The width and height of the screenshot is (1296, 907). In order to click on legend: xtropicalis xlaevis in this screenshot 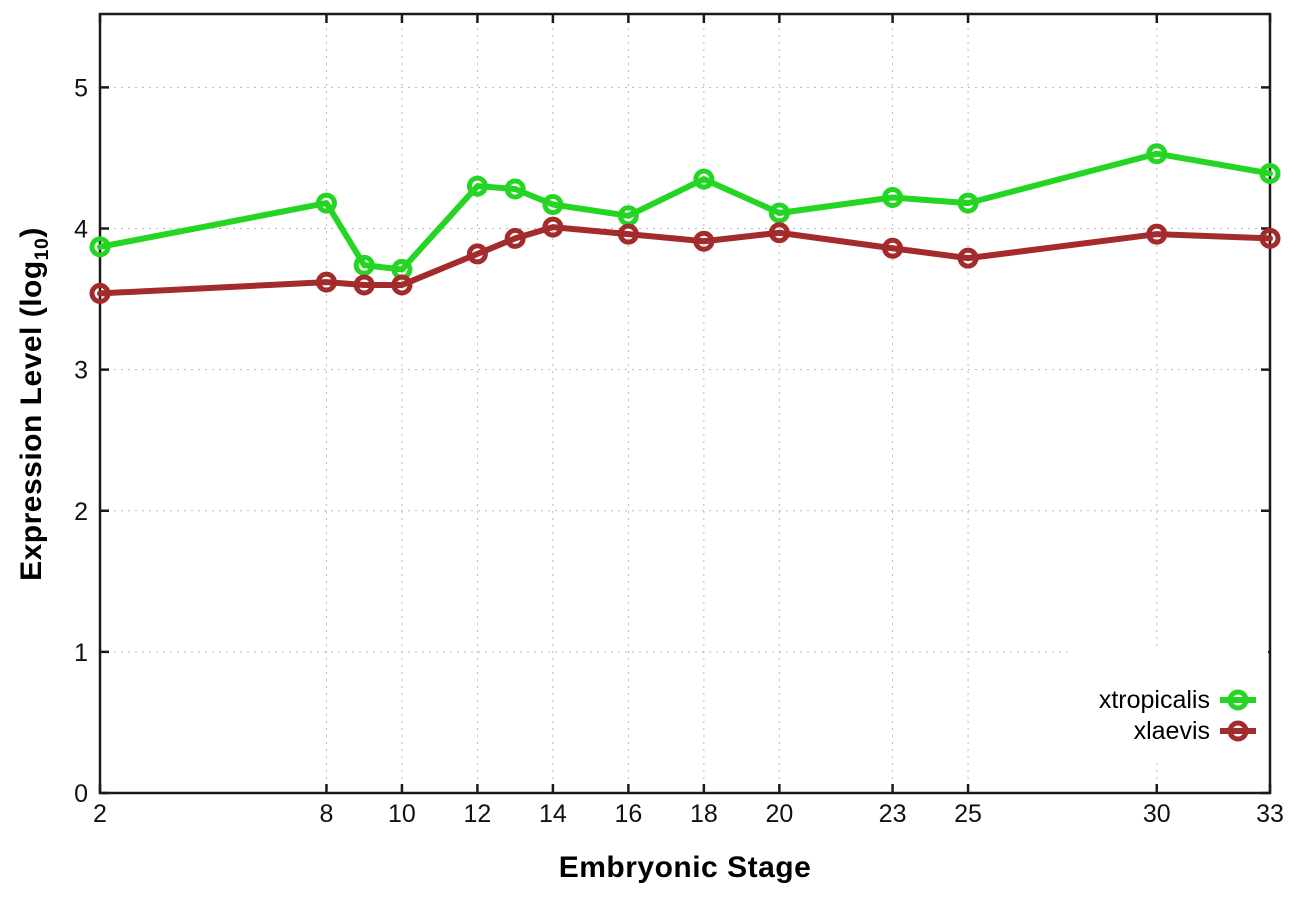, I will do `click(1170, 704)`.